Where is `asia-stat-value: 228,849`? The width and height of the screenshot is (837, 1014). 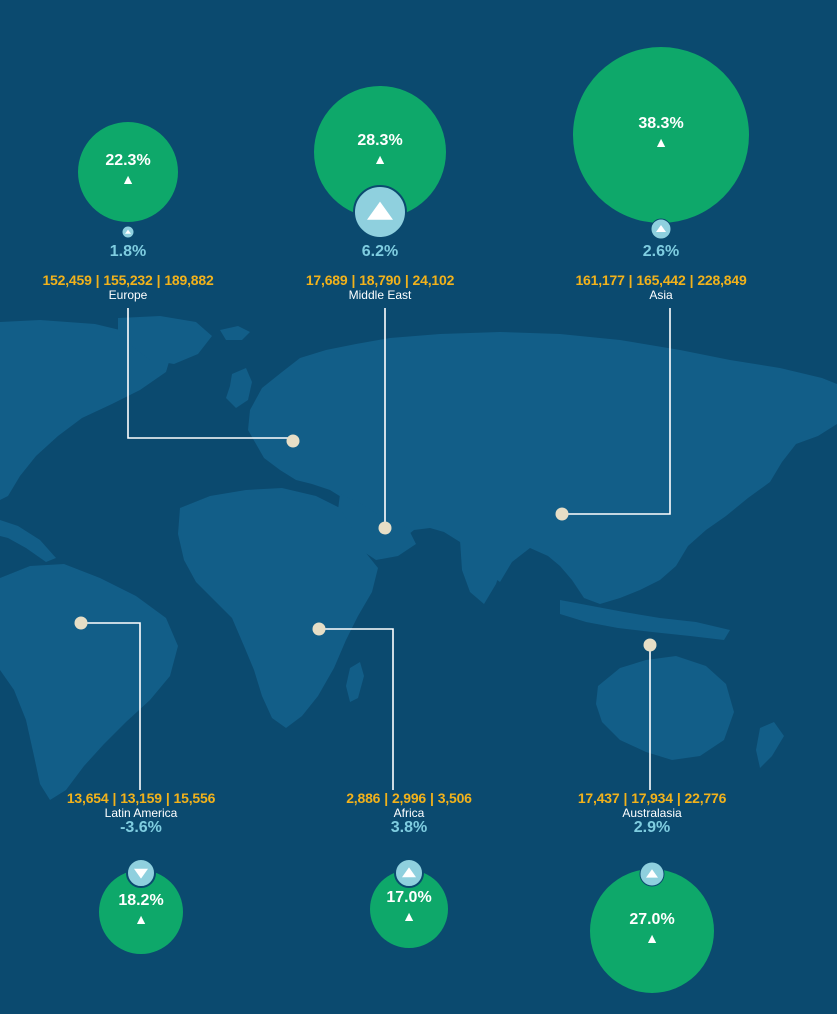 asia-stat-value: 228,849 is located at coordinates (722, 280).